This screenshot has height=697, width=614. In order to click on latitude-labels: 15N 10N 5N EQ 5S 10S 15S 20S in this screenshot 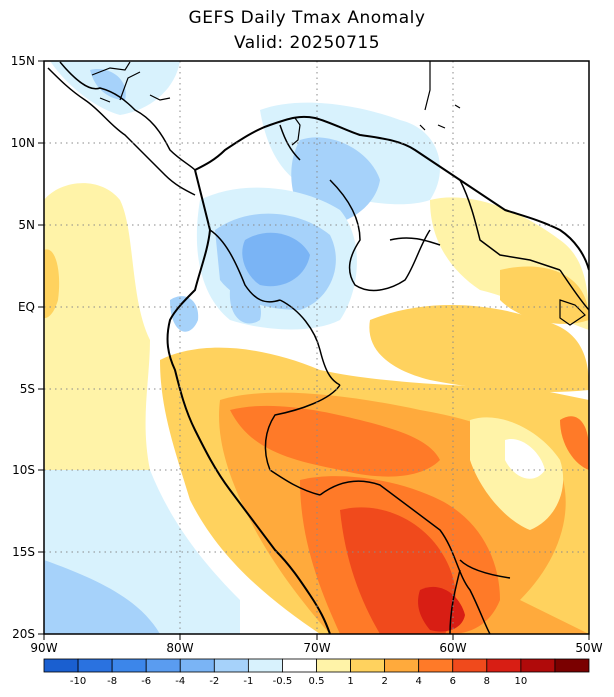, I will do `click(23, 347)`.